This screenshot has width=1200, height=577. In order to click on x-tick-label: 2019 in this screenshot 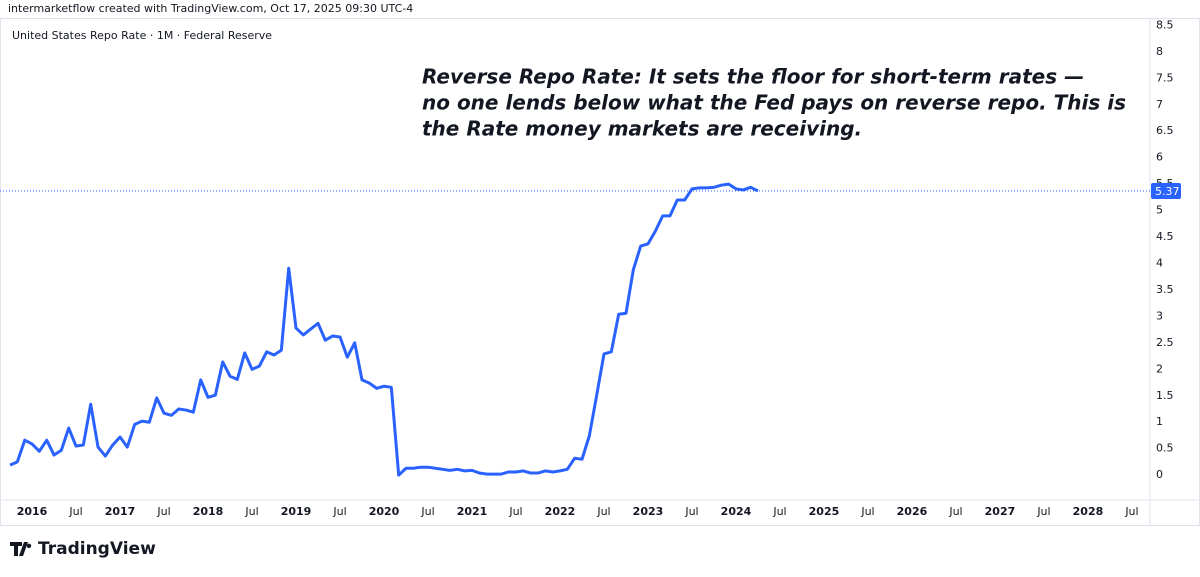, I will do `click(296, 511)`.